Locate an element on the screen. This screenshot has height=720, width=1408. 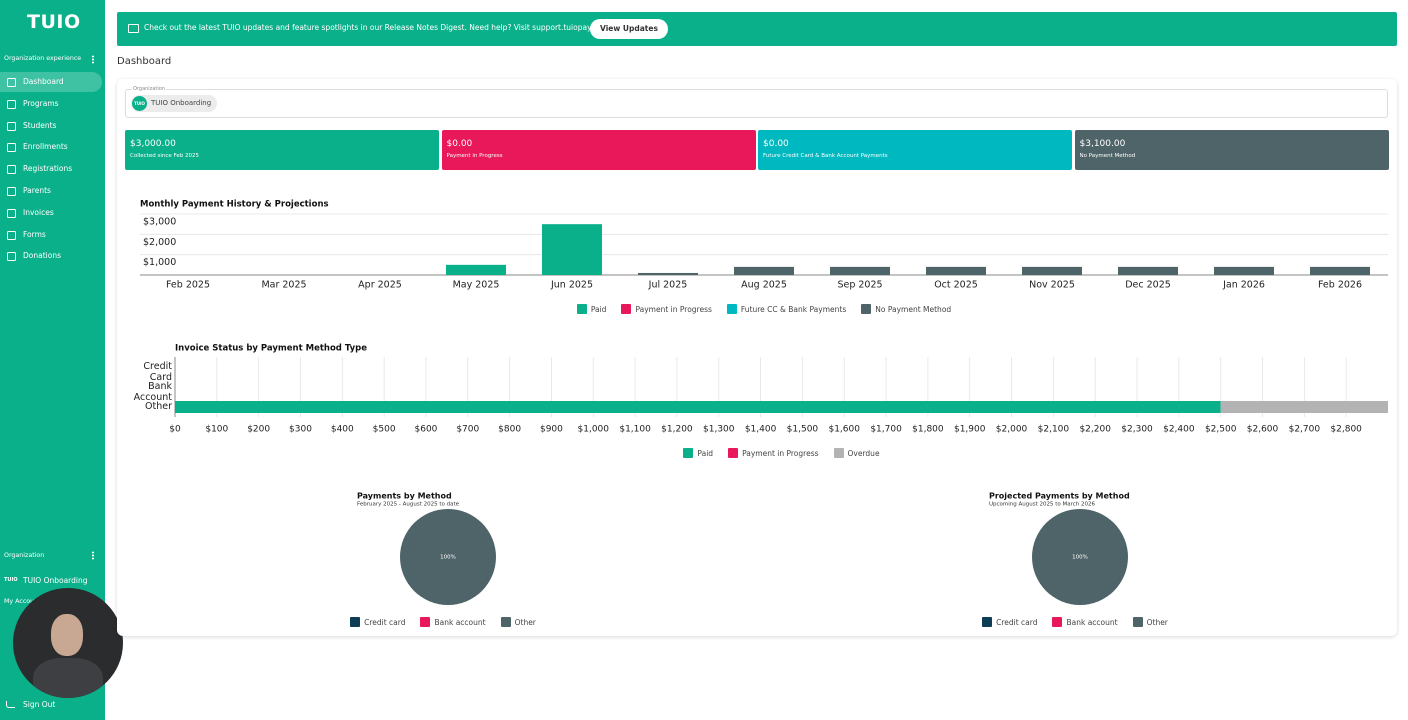
nav-label: Parents is located at coordinates (37, 190).